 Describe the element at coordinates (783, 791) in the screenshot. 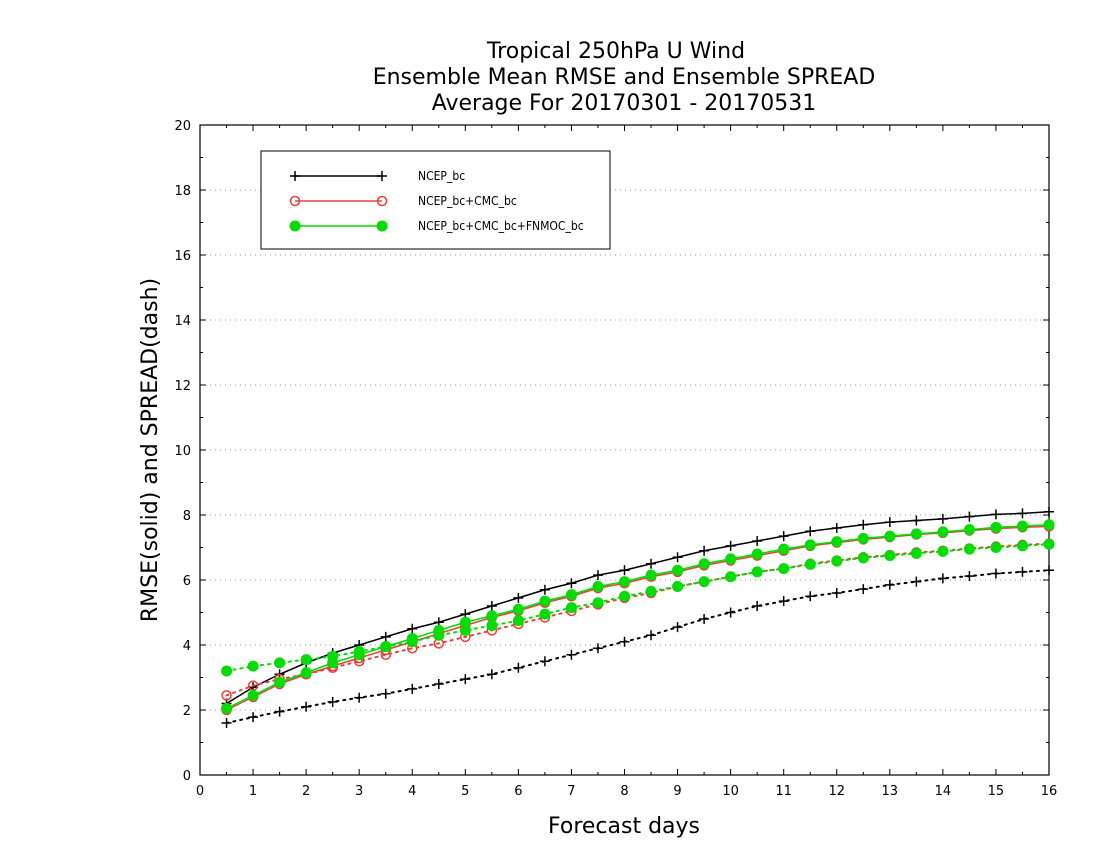

I see `x-tick-label: 11` at that location.